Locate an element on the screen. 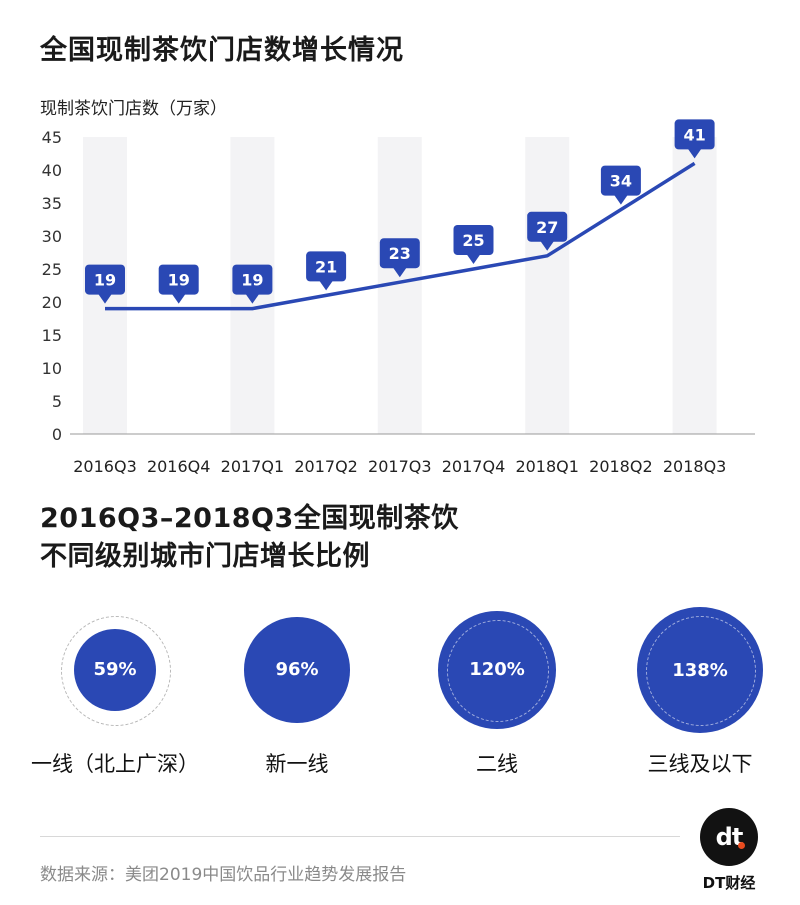 The width and height of the screenshot is (800, 905). city-tier-label: 三线及以下 is located at coordinates (700, 764).